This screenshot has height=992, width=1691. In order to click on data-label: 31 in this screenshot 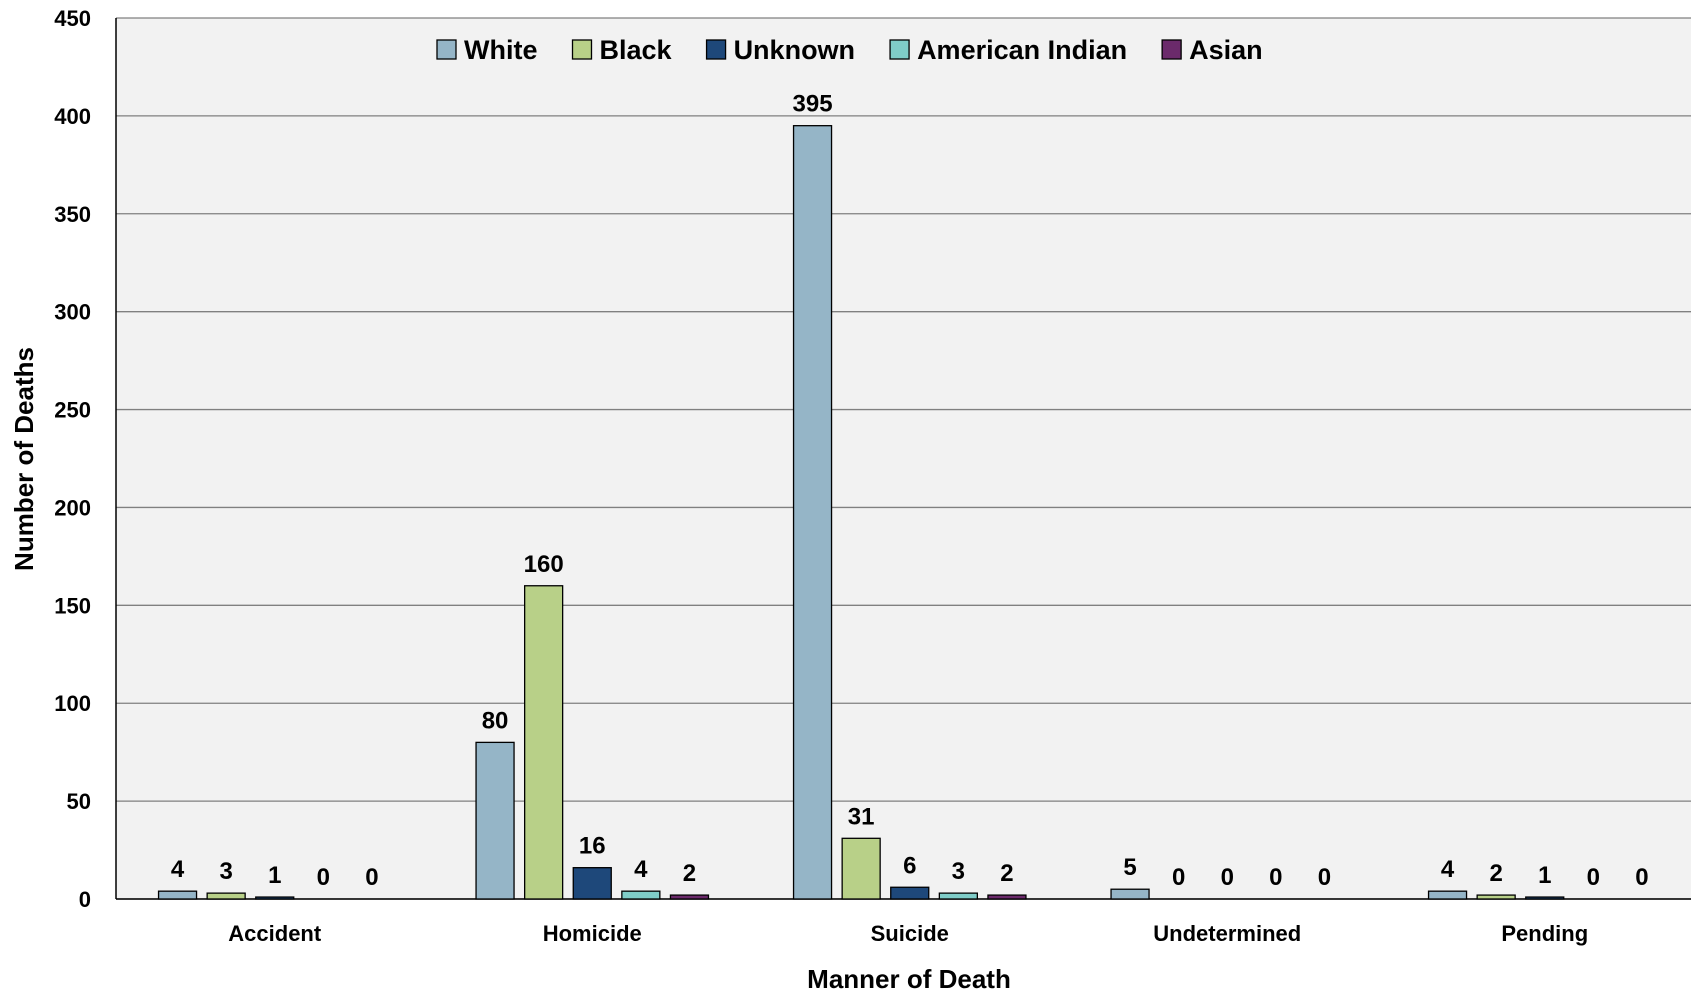, I will do `click(861, 816)`.